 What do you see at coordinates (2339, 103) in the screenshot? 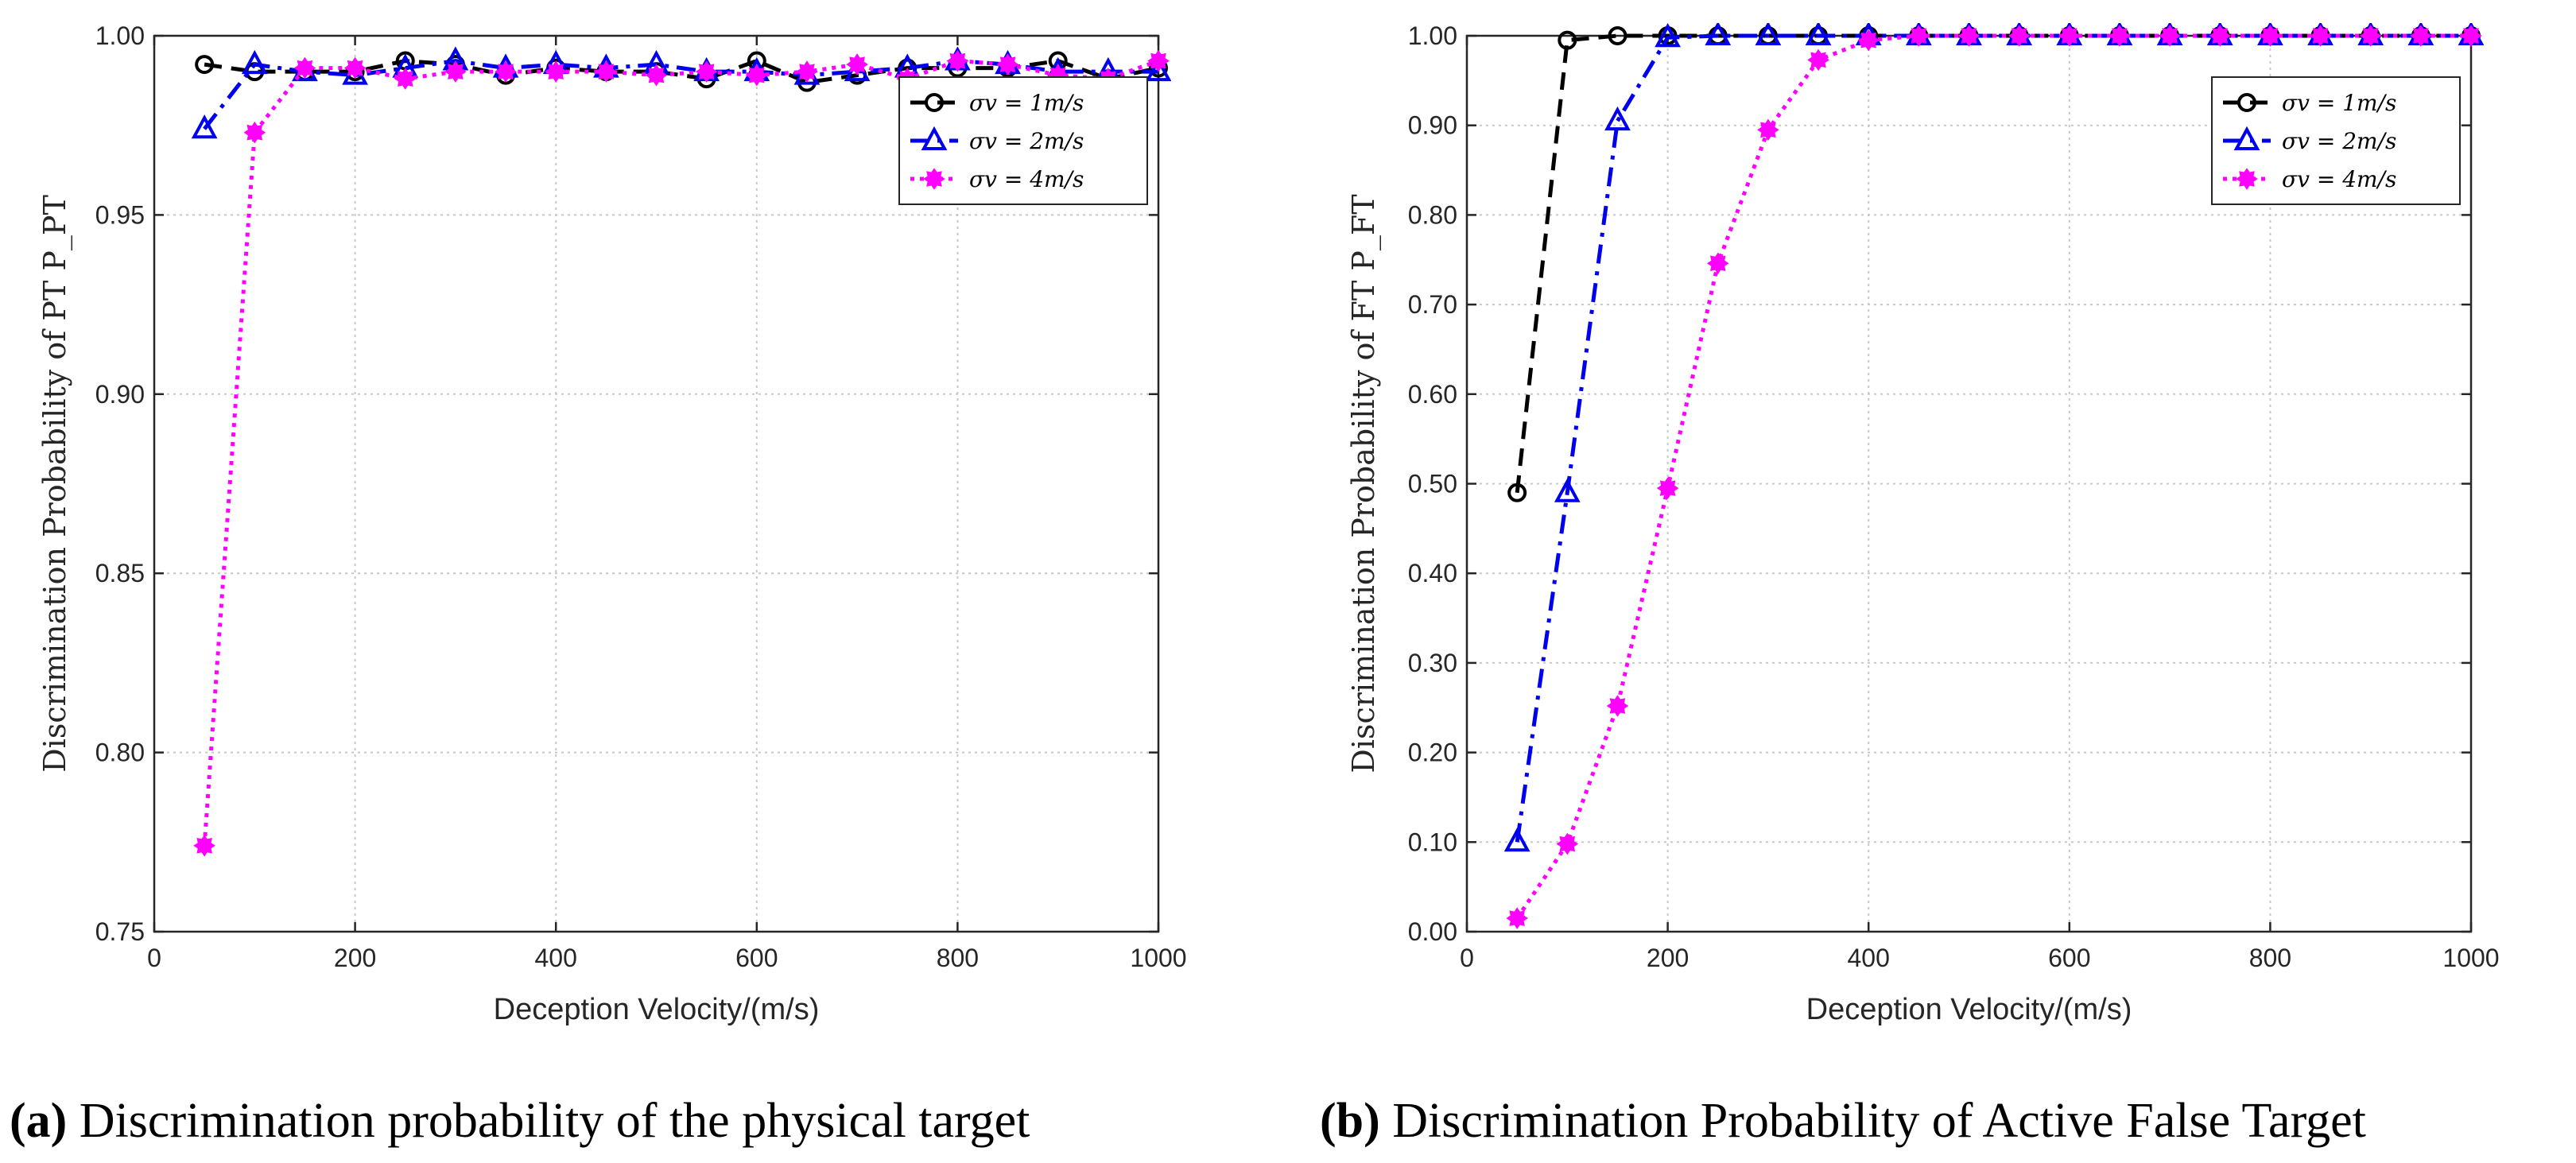
I see `legend-label: σv = 1m/s` at bounding box center [2339, 103].